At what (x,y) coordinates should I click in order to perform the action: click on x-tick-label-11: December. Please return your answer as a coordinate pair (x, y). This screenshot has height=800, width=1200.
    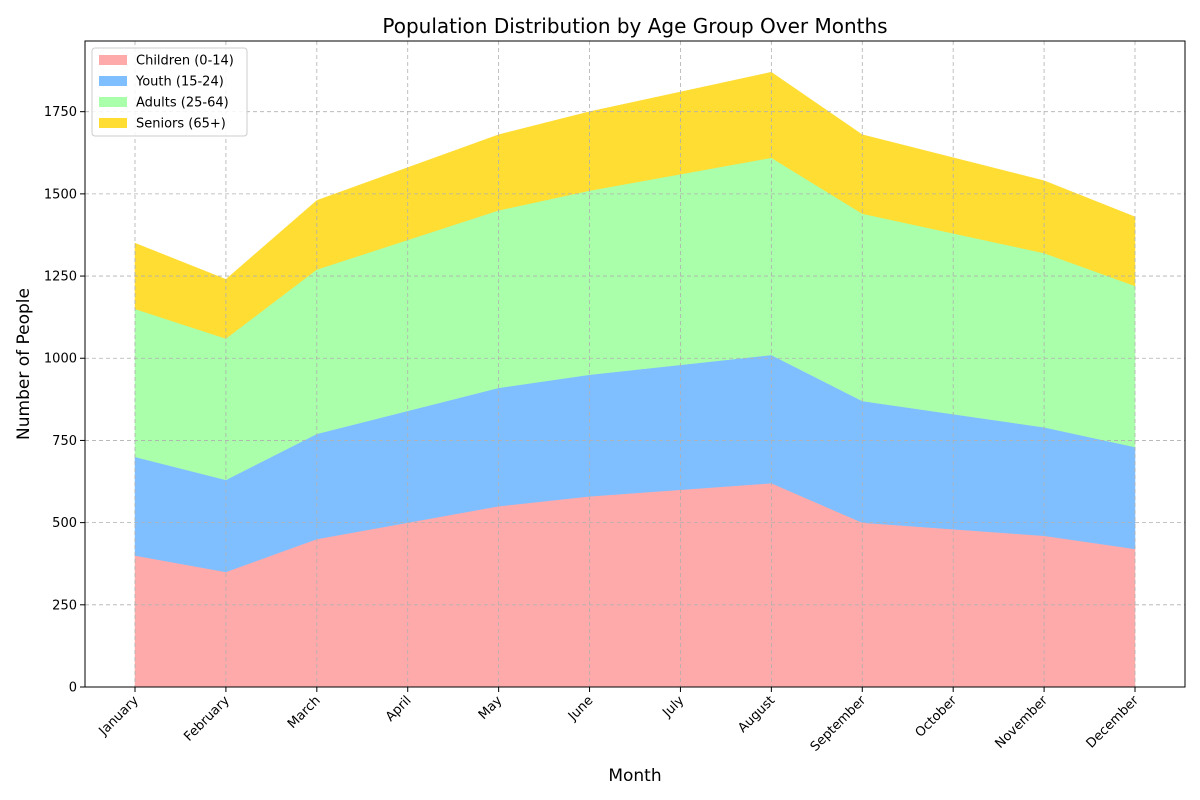
    Looking at the image, I should click on (1113, 722).